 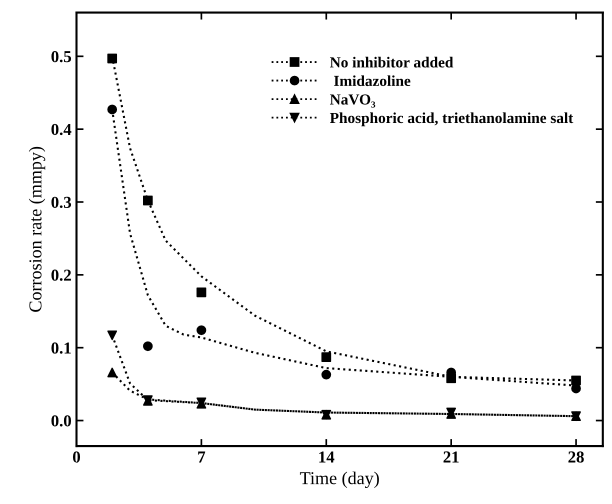 I want to click on y-tick-label: 0.0, so click(x=61, y=421).